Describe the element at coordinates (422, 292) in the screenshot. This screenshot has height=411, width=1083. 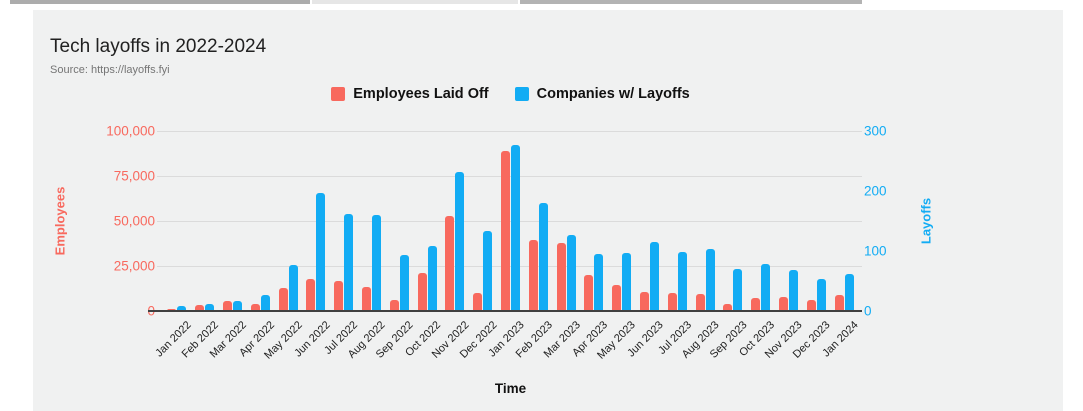
I see `bar-employees-oct-2022` at that location.